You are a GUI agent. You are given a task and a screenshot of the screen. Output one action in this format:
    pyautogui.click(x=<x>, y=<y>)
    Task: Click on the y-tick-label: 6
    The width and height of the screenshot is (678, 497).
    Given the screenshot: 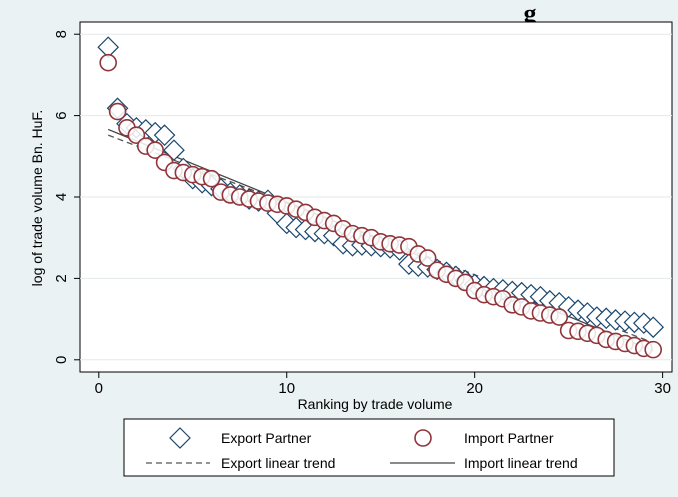 What is the action you would take?
    pyautogui.click(x=61, y=115)
    